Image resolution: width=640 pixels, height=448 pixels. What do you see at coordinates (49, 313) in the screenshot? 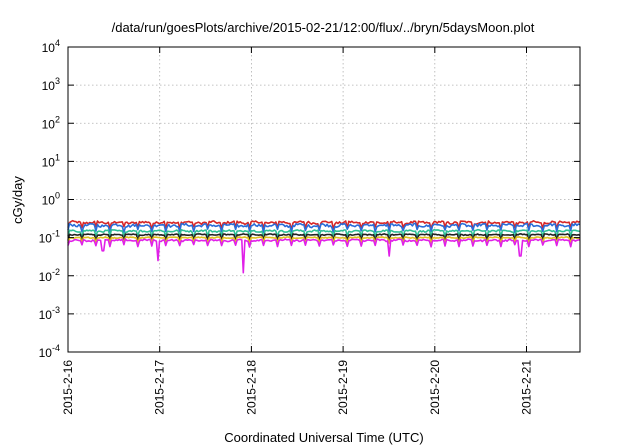
I see `y-tick-label: 10⁻³` at bounding box center [49, 313].